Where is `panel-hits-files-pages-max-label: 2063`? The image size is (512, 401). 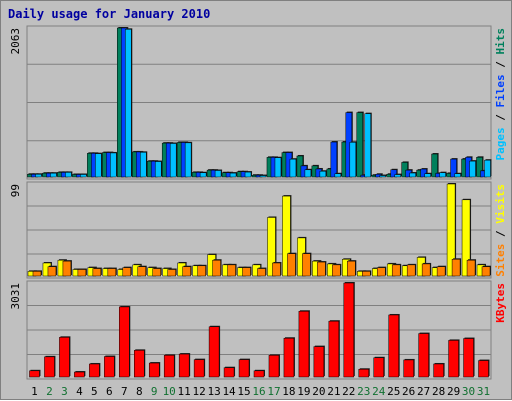 panel-hits-files-pages-max-label: 2063 is located at coordinates (15, 41).